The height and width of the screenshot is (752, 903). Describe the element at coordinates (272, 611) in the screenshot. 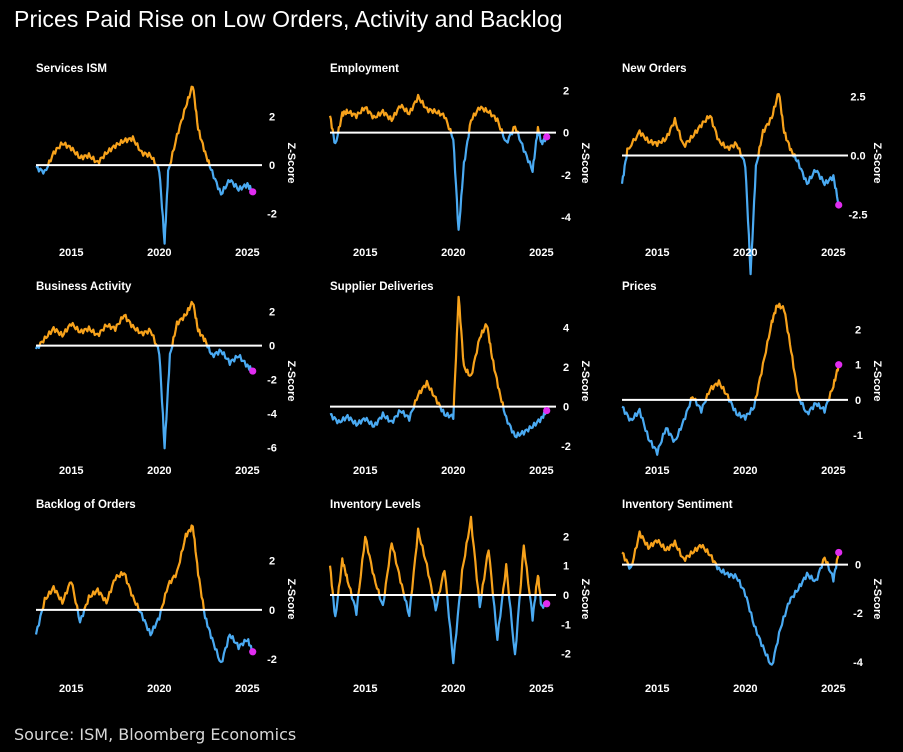

I see `panel-backlog-of-orders-ytick-0: 0` at that location.